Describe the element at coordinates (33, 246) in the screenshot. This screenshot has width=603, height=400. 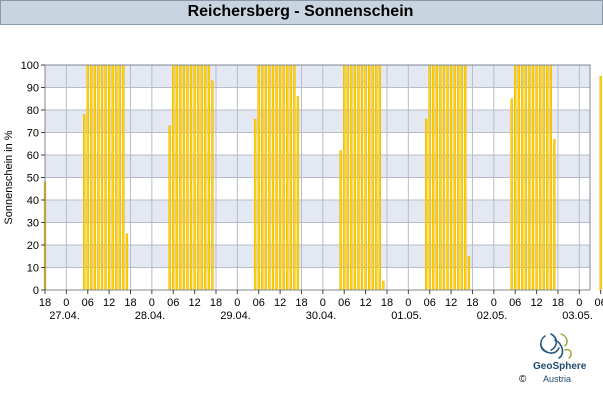
I see `y-tick-label: 20` at that location.